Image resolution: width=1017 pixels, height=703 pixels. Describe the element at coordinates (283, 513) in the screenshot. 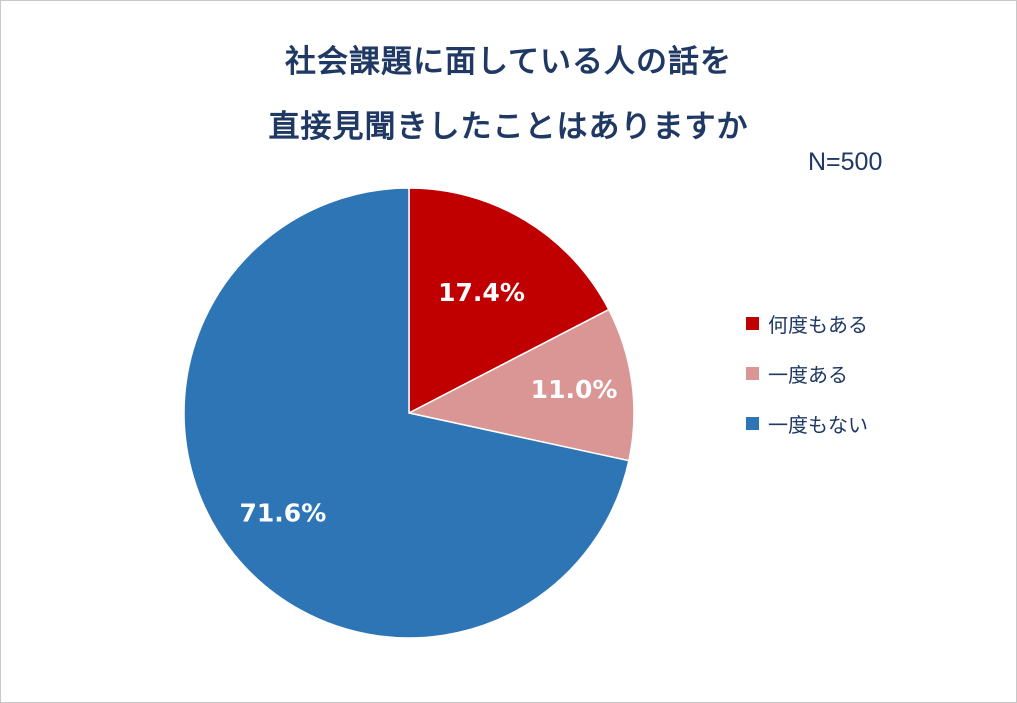

I see `slice-label-ichidomonai: 71.6%` at that location.